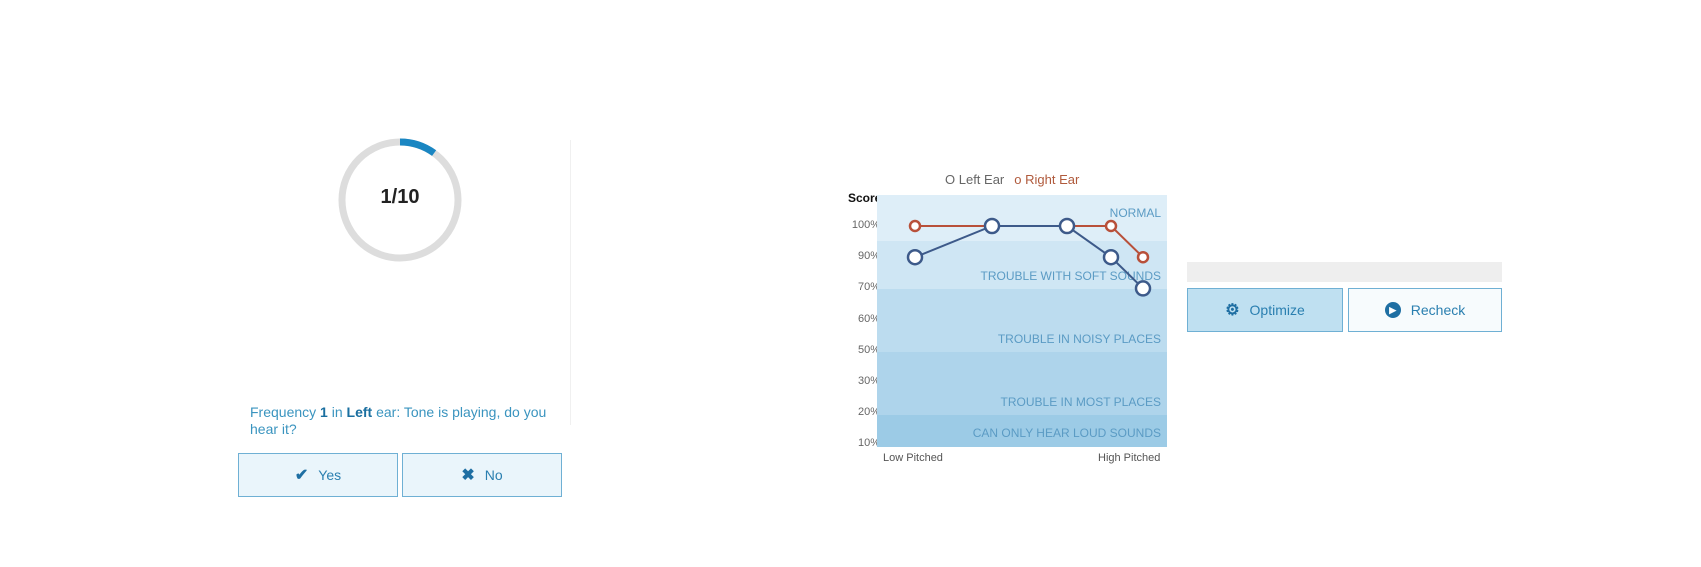 The width and height of the screenshot is (1701, 567). Describe the element at coordinates (865, 198) in the screenshot. I see `y-axis-title: Score` at that location.